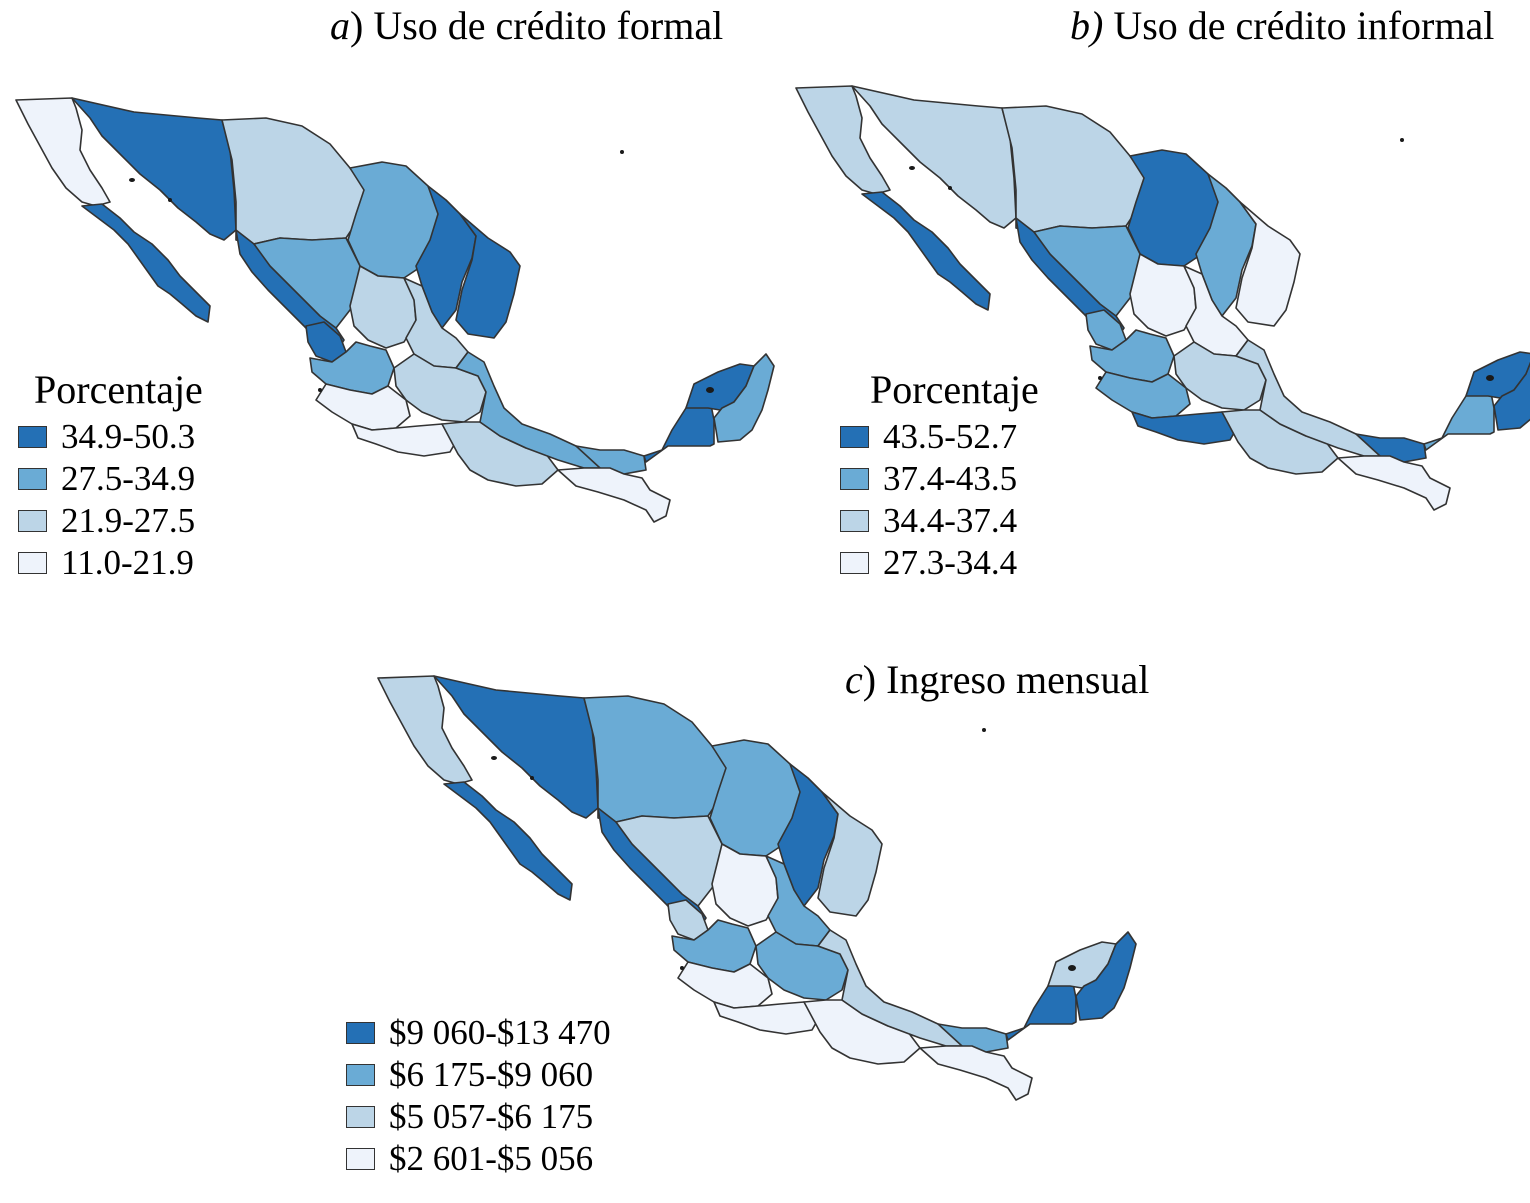 This screenshot has width=1530, height=1203. What do you see at coordinates (954, 389) in the screenshot?
I see `legend-b-title: Porcentaje` at bounding box center [954, 389].